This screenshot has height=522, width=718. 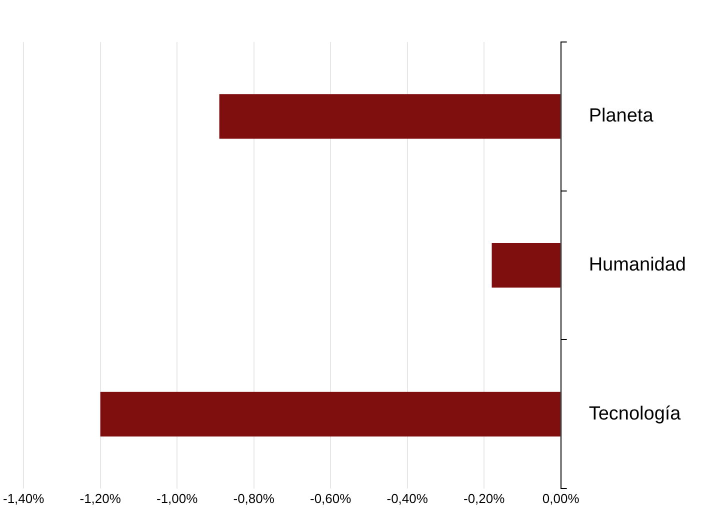 What do you see at coordinates (23, 498) in the screenshot?
I see `x-tick-label: -1,40%` at bounding box center [23, 498].